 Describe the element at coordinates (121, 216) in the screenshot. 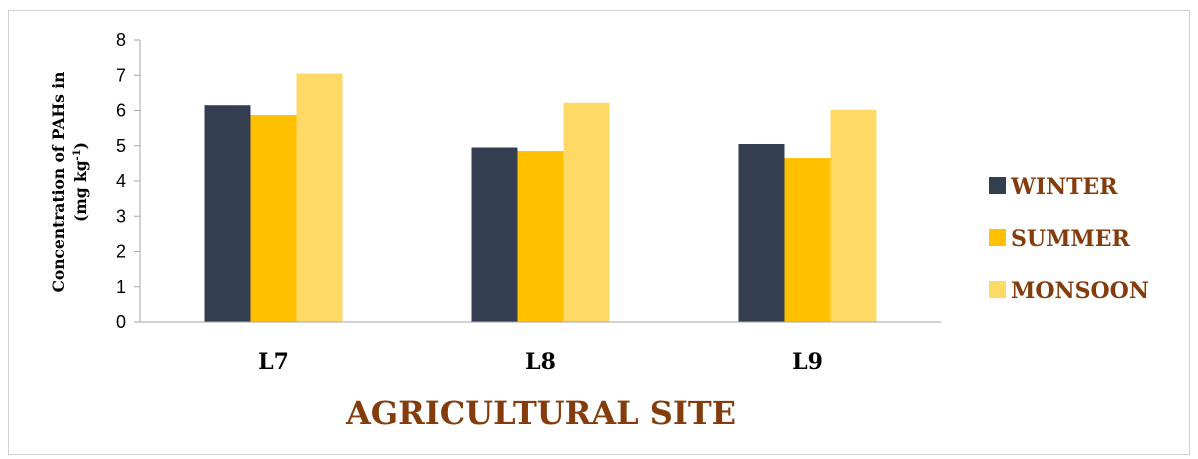

I see `y-tick-label: 3` at that location.